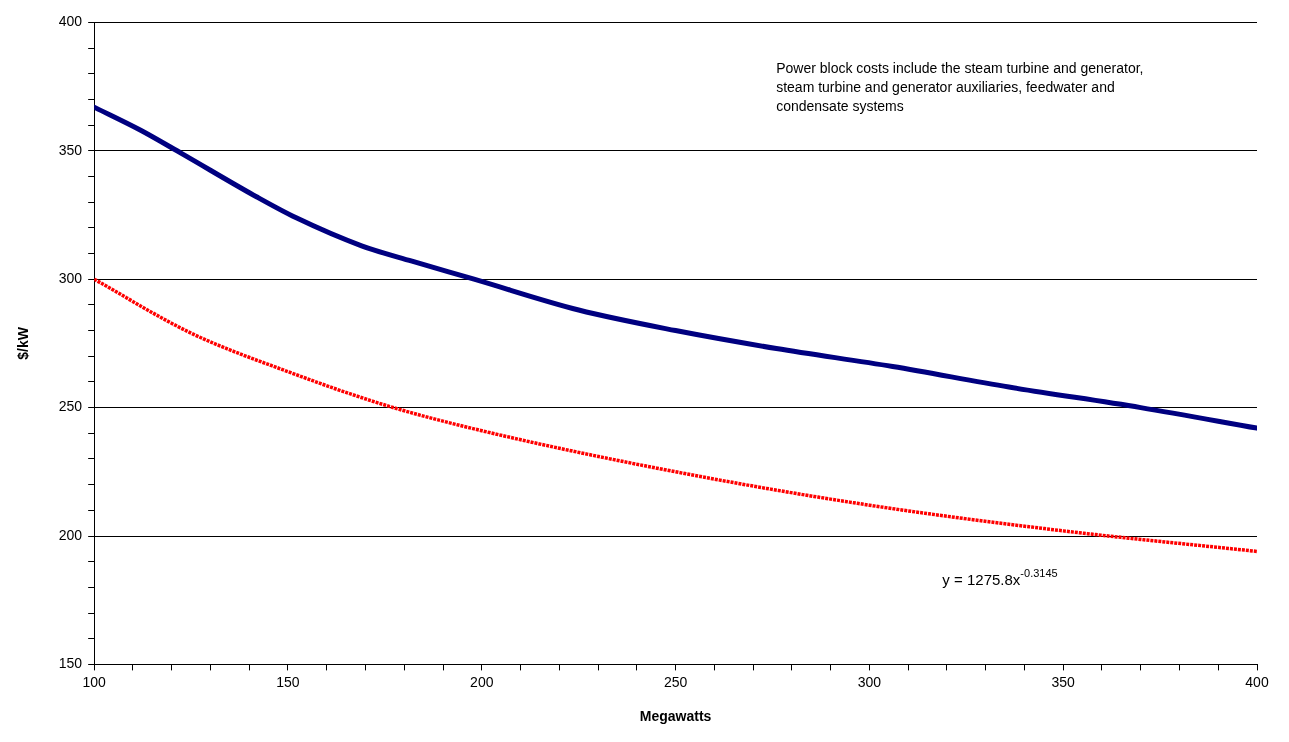 Image resolution: width=1289 pixels, height=742 pixels. What do you see at coordinates (675, 681) in the screenshot?
I see `x-tick-label: 250` at bounding box center [675, 681].